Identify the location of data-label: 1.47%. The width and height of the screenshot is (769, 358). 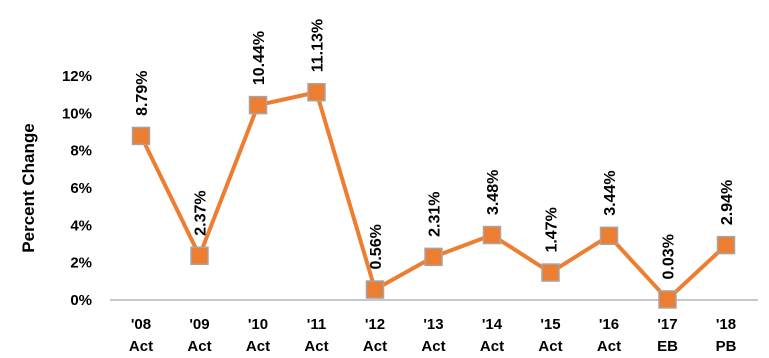
(552, 229).